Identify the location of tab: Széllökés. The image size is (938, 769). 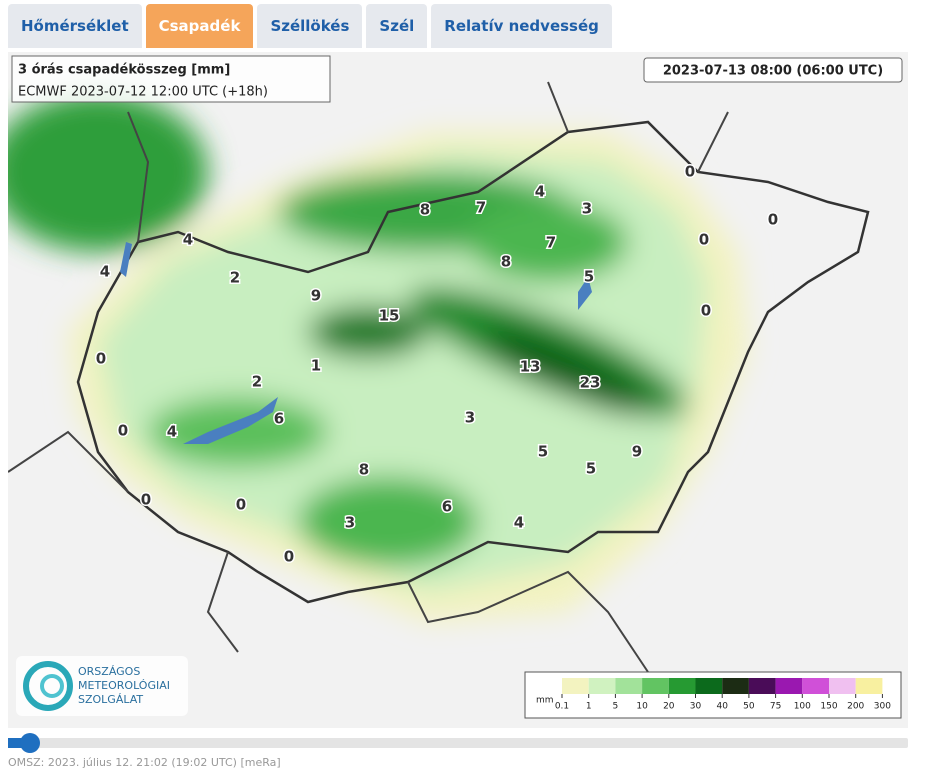
(310, 26).